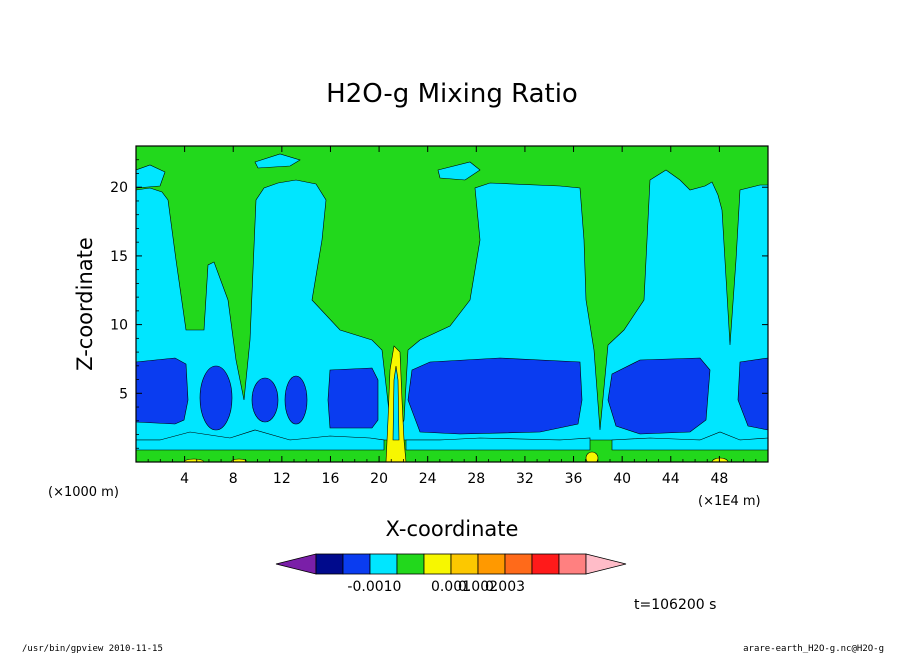  What do you see at coordinates (369, 587) in the screenshot?
I see `colorbar-tick-label: -0.001` at bounding box center [369, 587].